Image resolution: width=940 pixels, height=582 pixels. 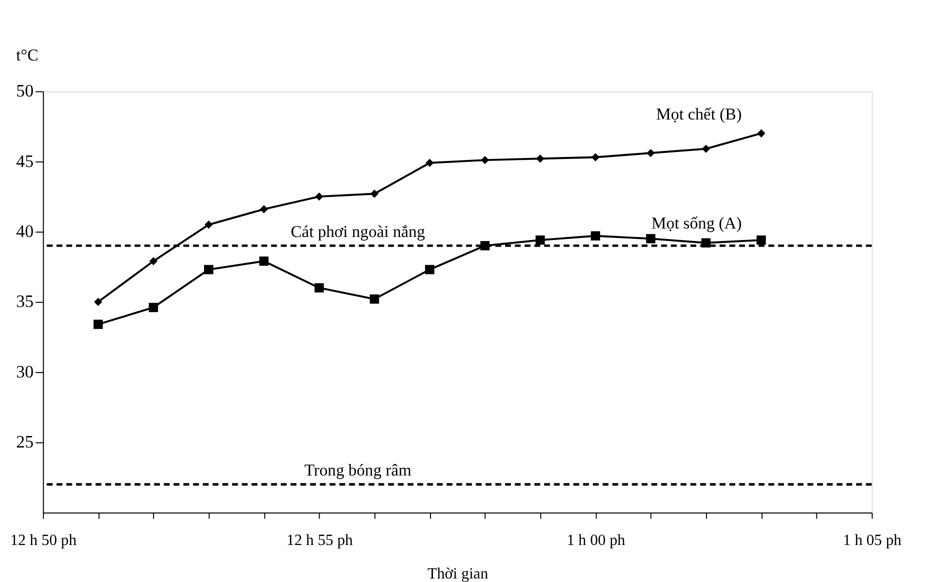 I want to click on ref-line-label: Cát phơi ngoài nắng, so click(x=358, y=231).